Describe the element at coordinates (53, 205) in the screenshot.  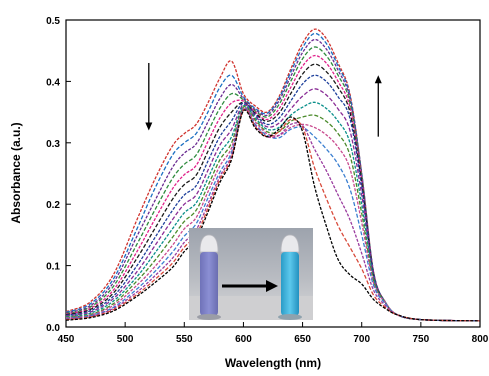
I see `y-tick-label: 0.2` at that location.